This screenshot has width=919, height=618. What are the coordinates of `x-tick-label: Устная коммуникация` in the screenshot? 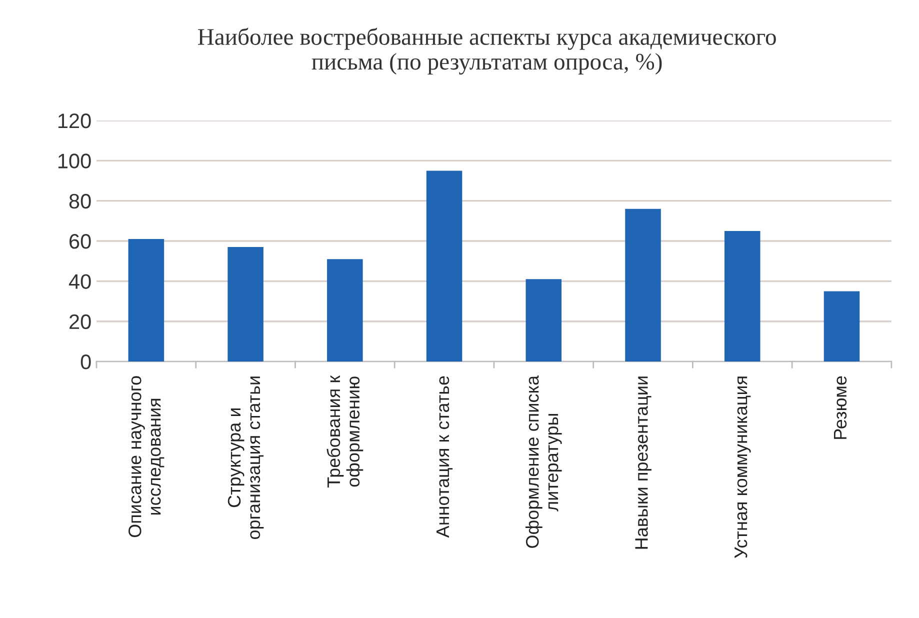 It's located at (742, 467).